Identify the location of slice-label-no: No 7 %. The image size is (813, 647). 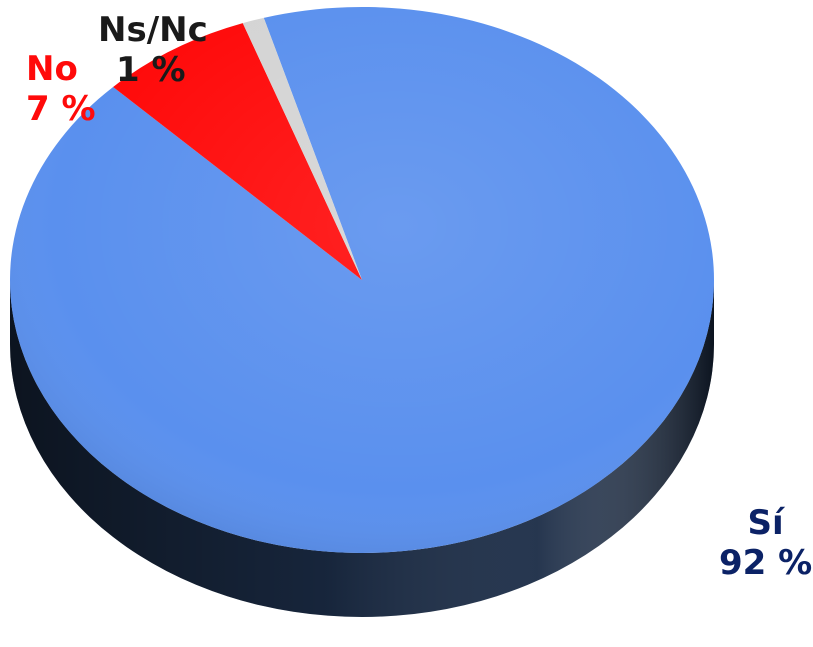
(61, 89).